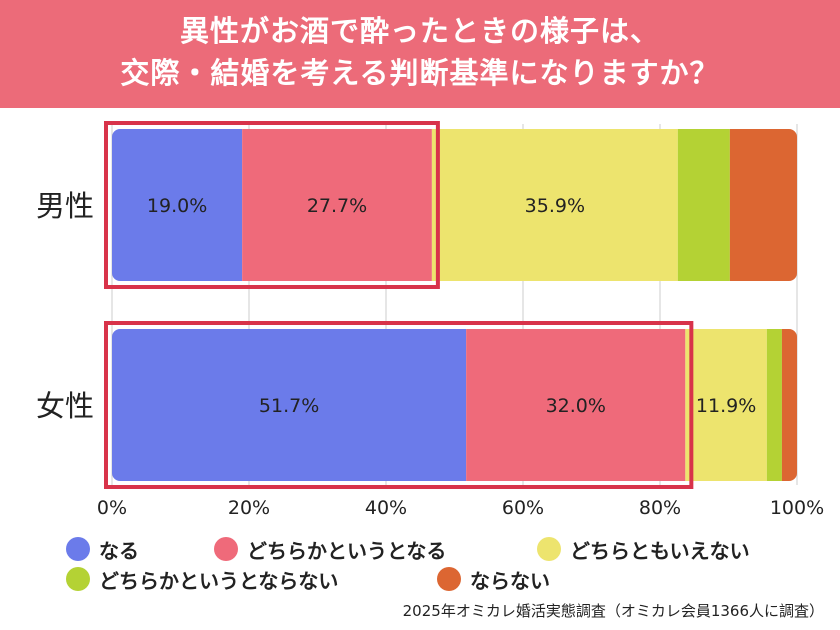 The height and width of the screenshot is (630, 840). What do you see at coordinates (249, 508) in the screenshot?
I see `x-tick-label: 20%` at bounding box center [249, 508].